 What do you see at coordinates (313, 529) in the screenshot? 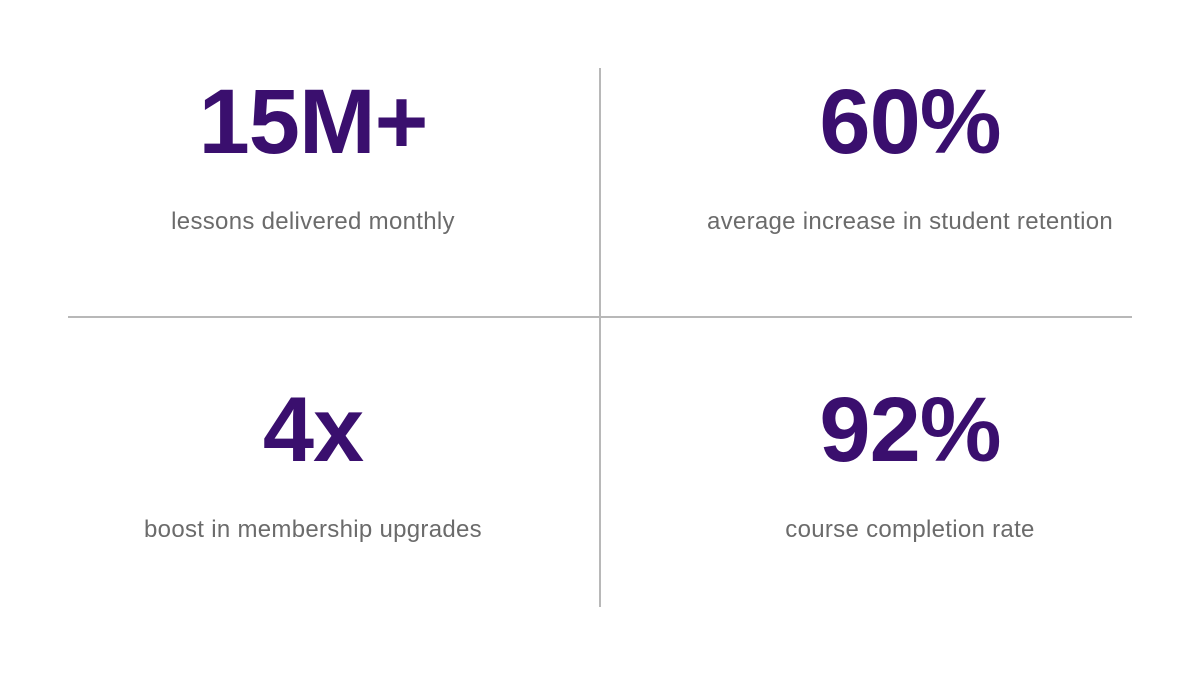
I see `stat-label: boost in membership upgrades` at bounding box center [313, 529].